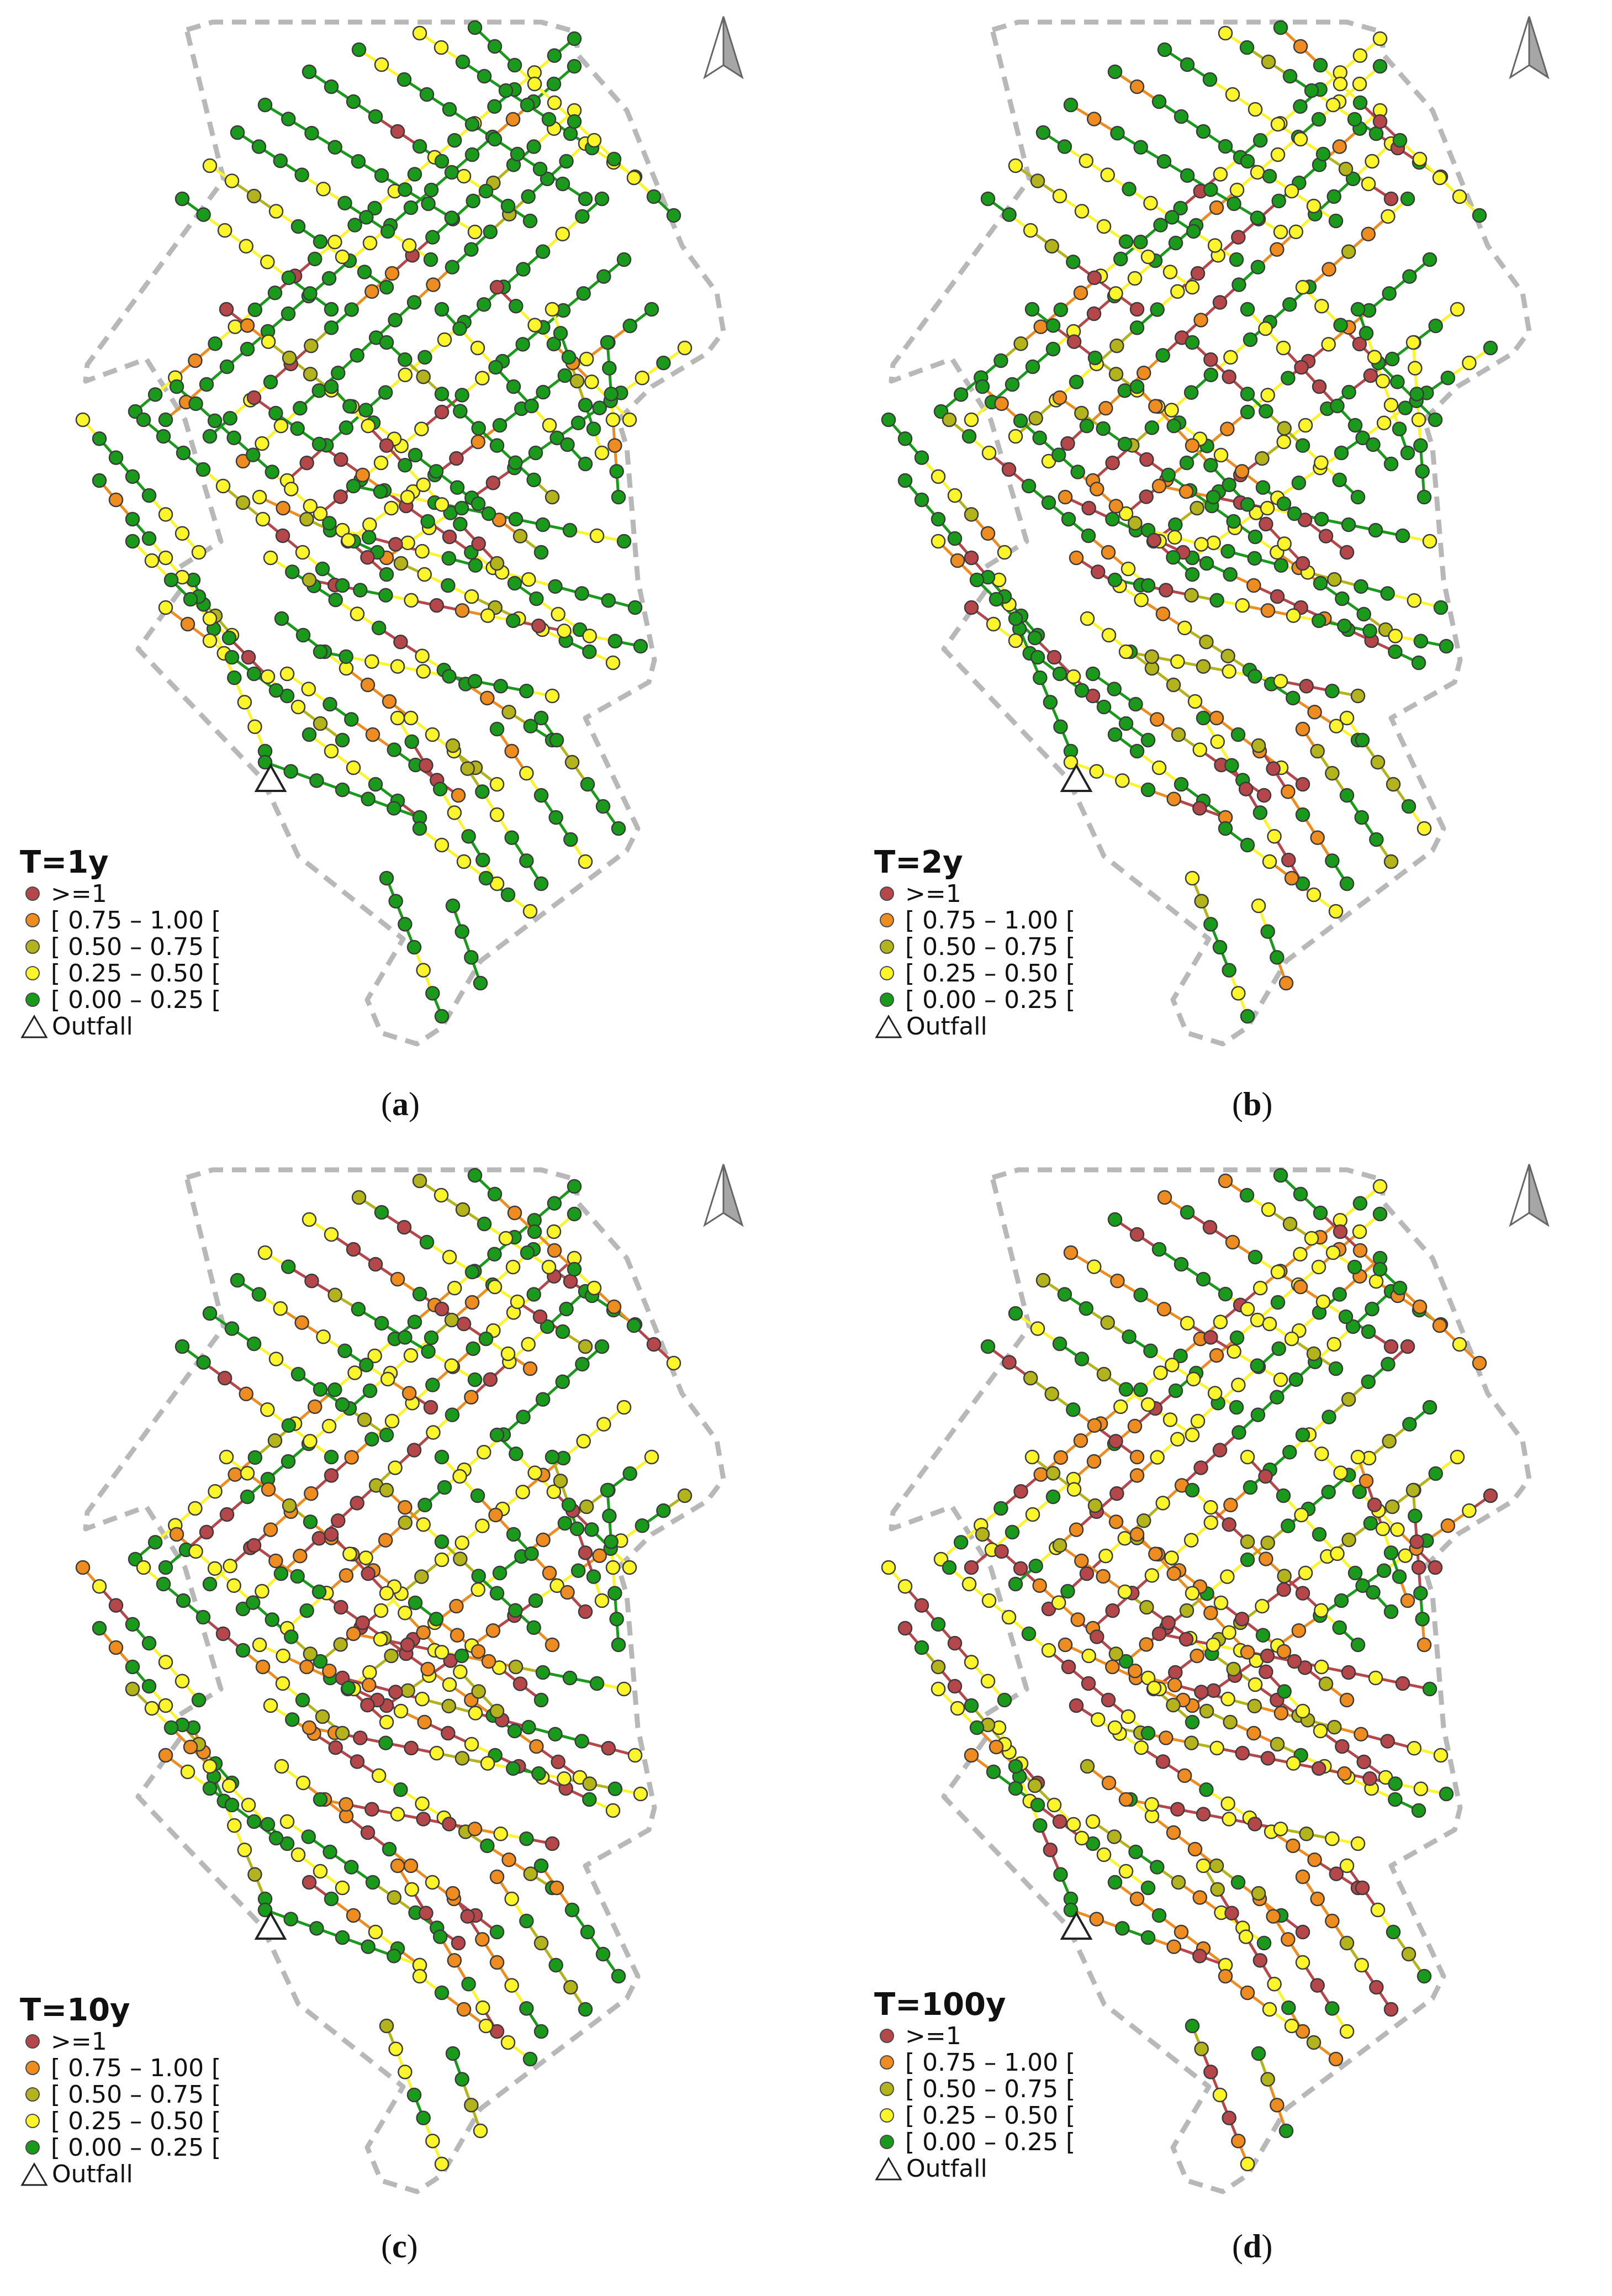 The image size is (1612, 2296). I want to click on north-arrow-icon, so click(1529, 48).